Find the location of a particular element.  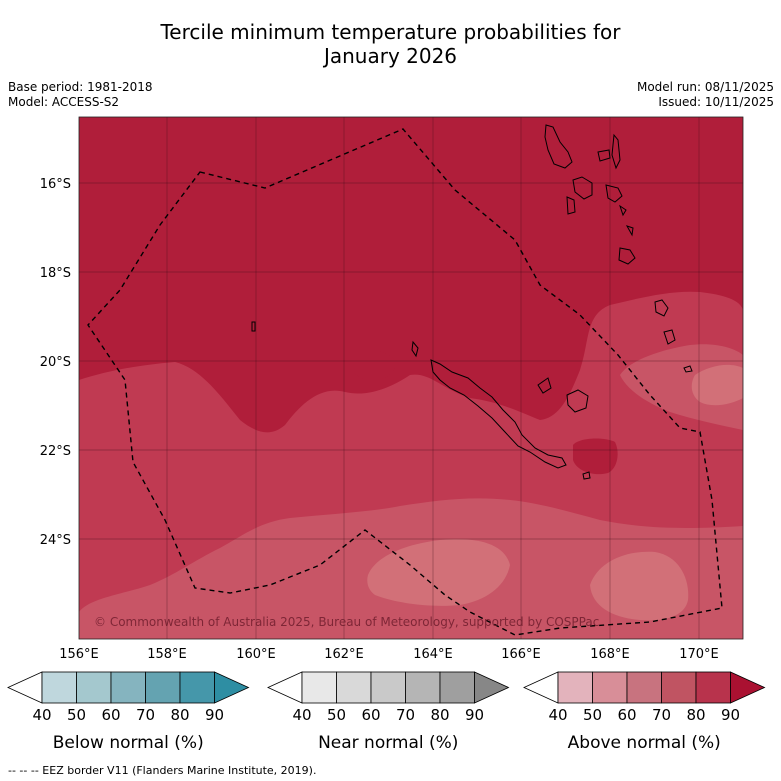

loyalty-island is located at coordinates (577, 401).